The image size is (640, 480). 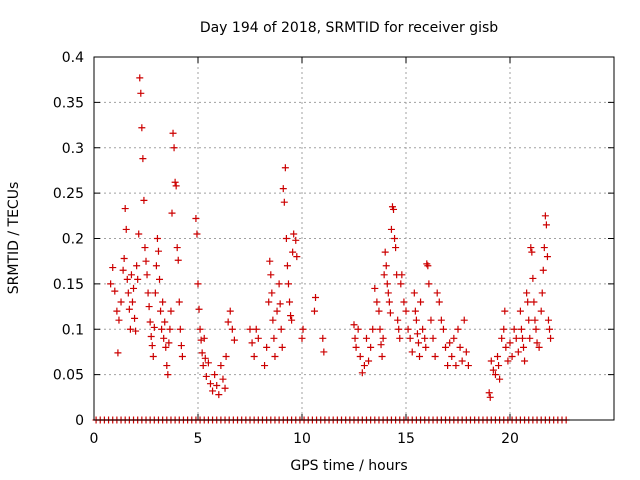 I want to click on y-tick-label: 0.15, so click(x=68, y=285).